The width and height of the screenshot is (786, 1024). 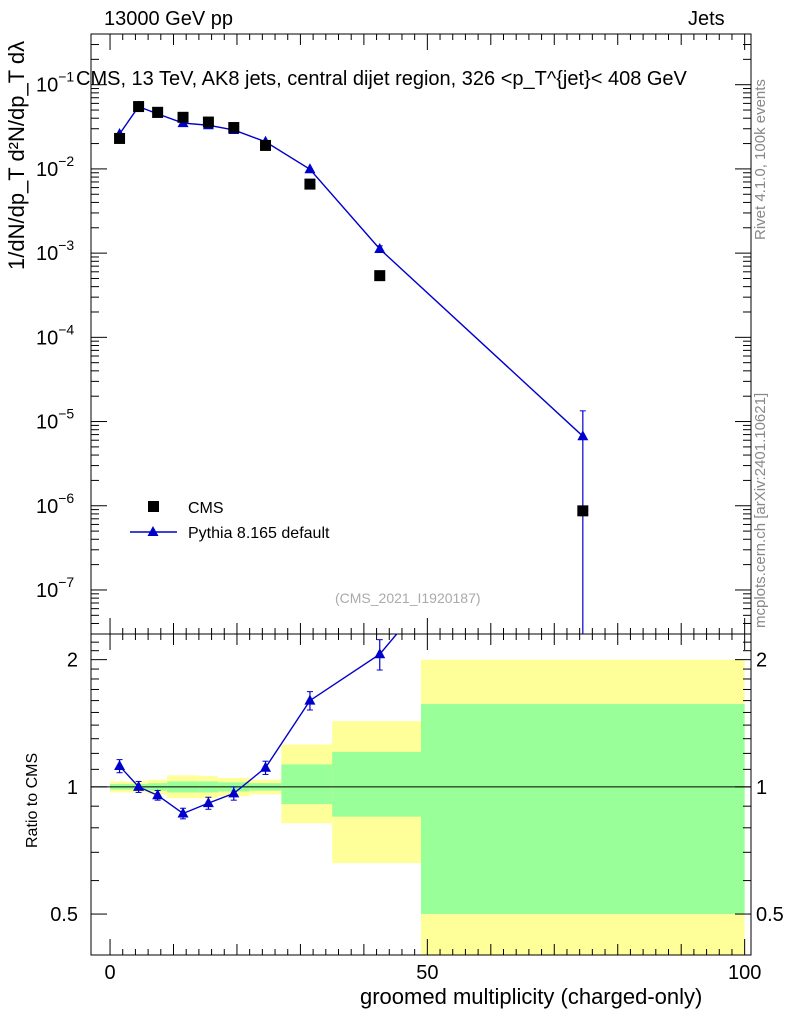 What do you see at coordinates (206, 508) in the screenshot?
I see `legend-cms-label: CMS` at bounding box center [206, 508].